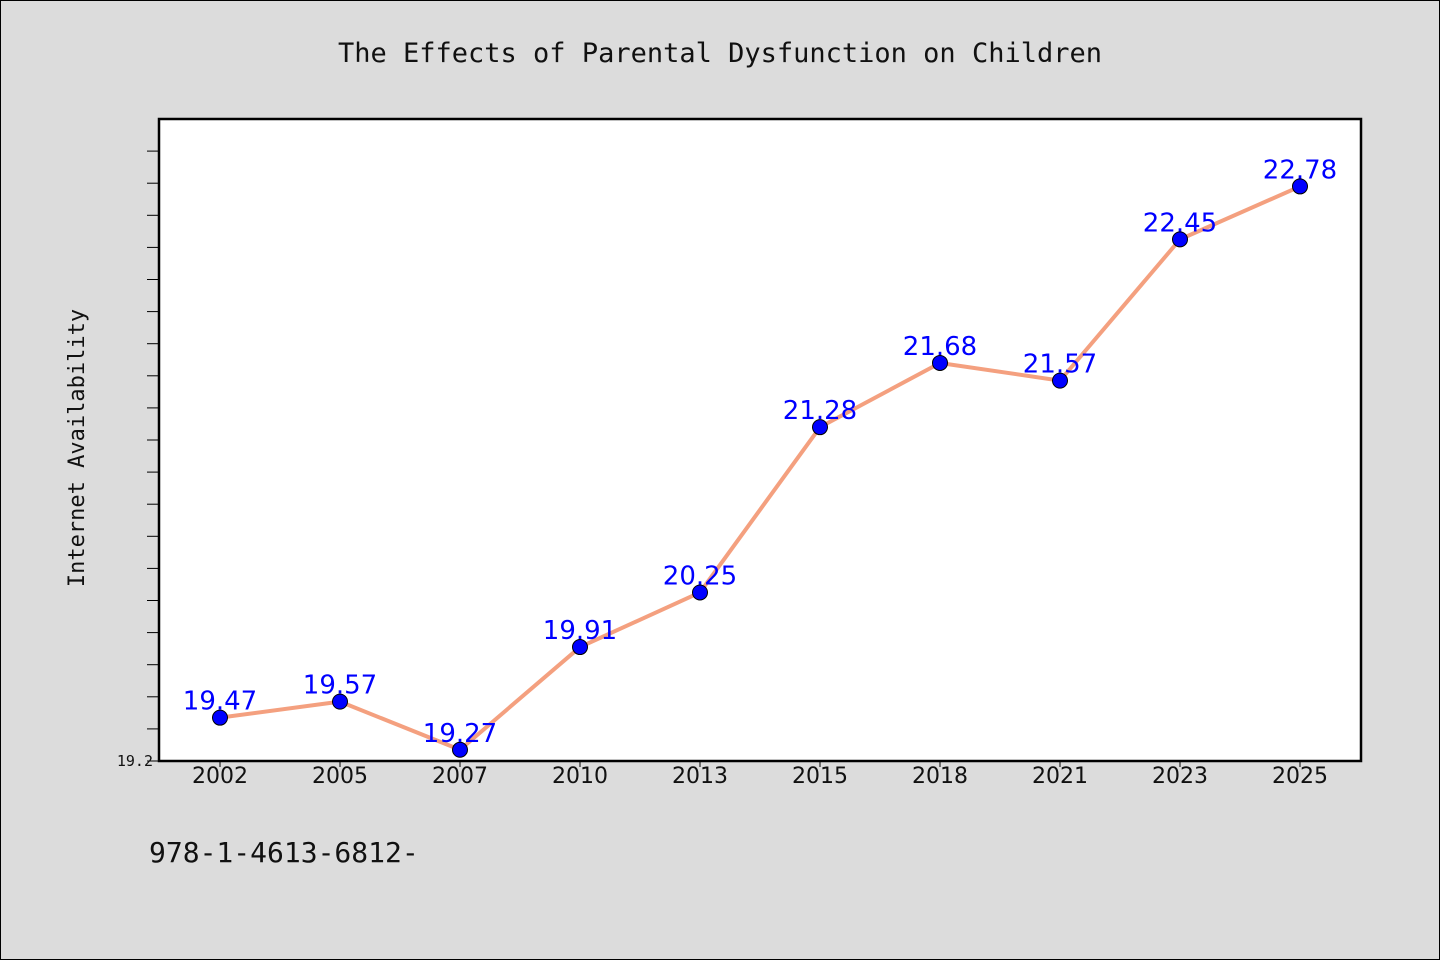 Image resolution: width=1440 pixels, height=960 pixels. What do you see at coordinates (700, 576) in the screenshot?
I see `data-label: 20.25` at bounding box center [700, 576].